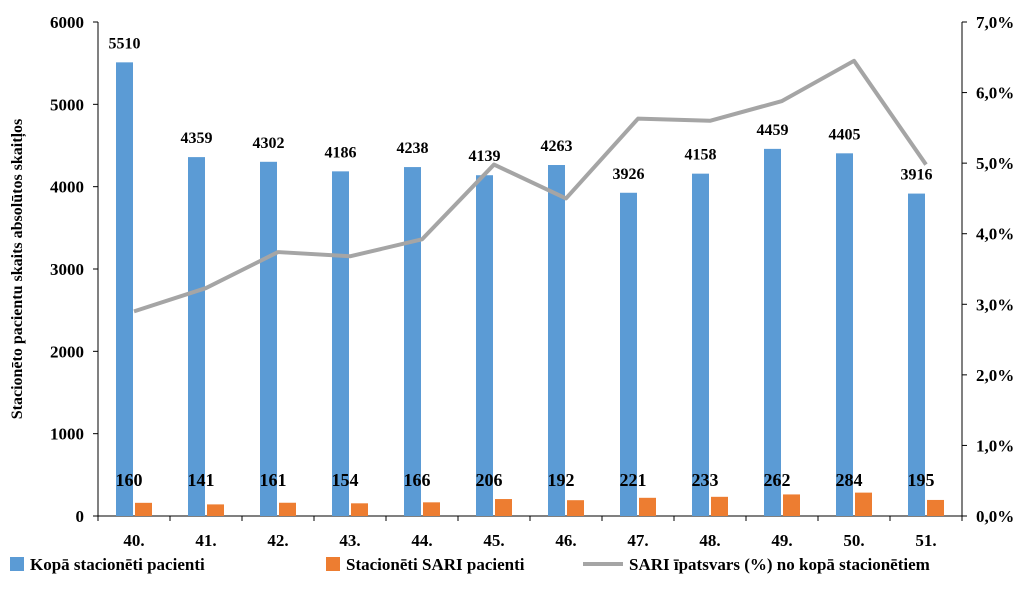  Describe the element at coordinates (917, 175) in the screenshot. I see `data-label-total: 3916` at that location.